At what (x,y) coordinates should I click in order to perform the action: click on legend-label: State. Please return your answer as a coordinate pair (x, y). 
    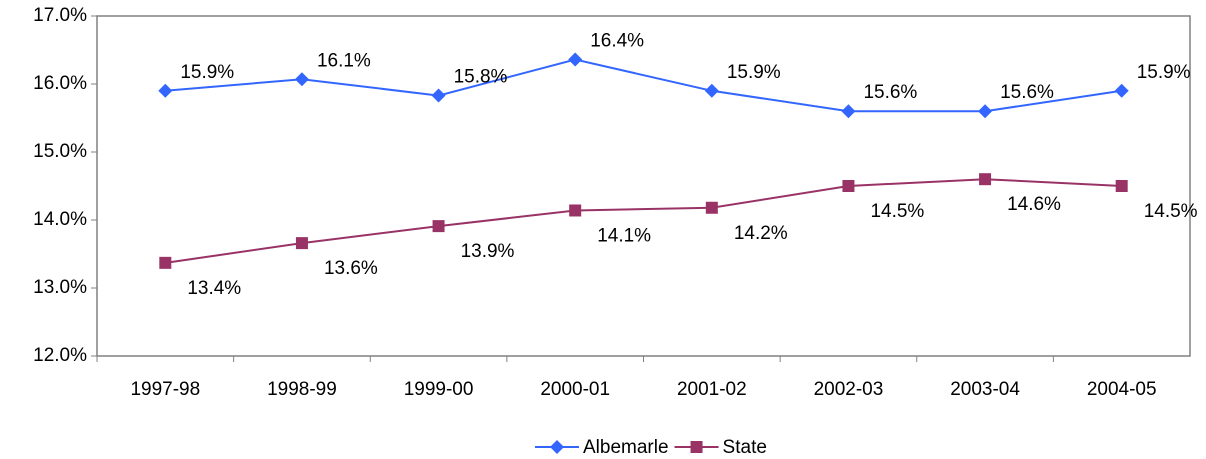
    Looking at the image, I should click on (745, 447).